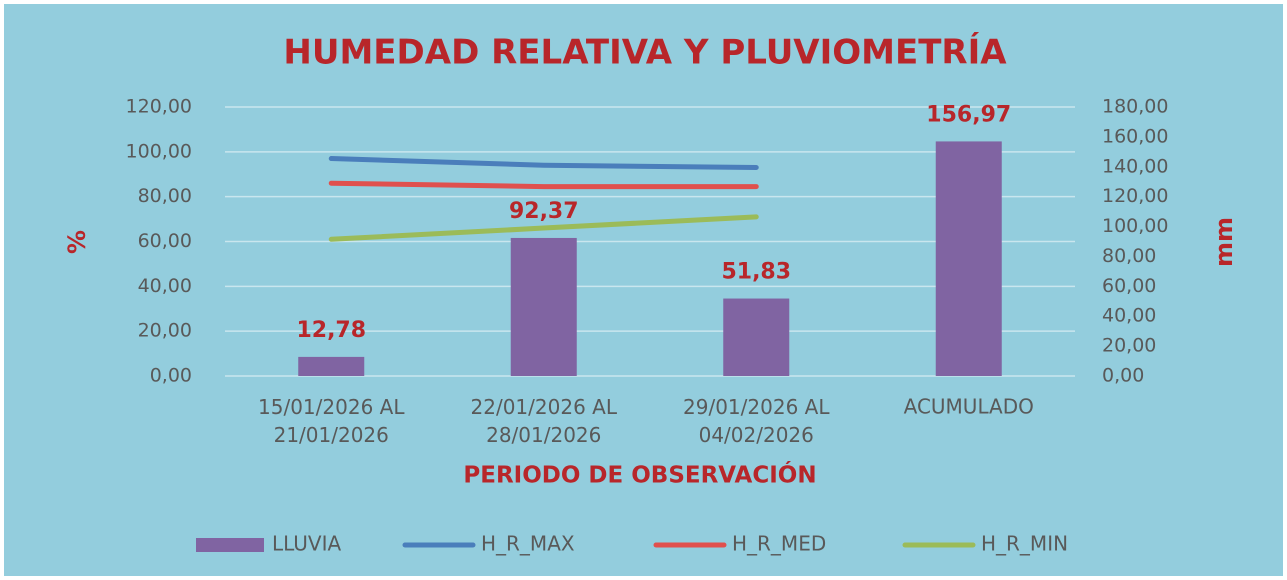 This screenshot has width=1287, height=580. Describe the element at coordinates (1129, 316) in the screenshot. I see `y2-tick-label: 40,00` at that location.